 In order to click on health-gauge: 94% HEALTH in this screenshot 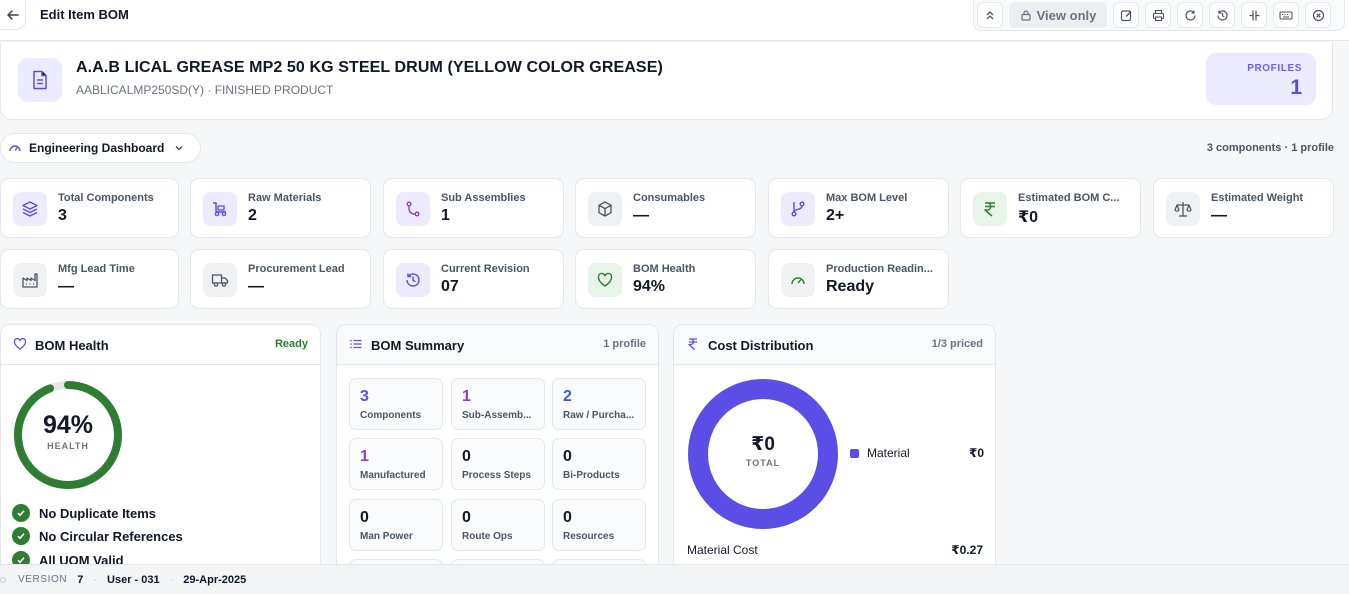, I will do `click(68, 435)`.